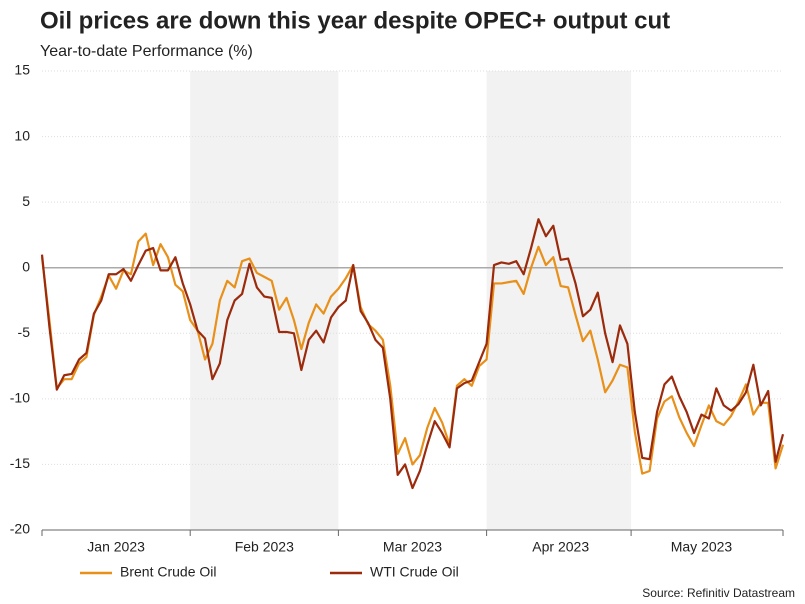 The height and width of the screenshot is (604, 805). What do you see at coordinates (116, 547) in the screenshot?
I see `x-tick-label: Jan 2023` at bounding box center [116, 547].